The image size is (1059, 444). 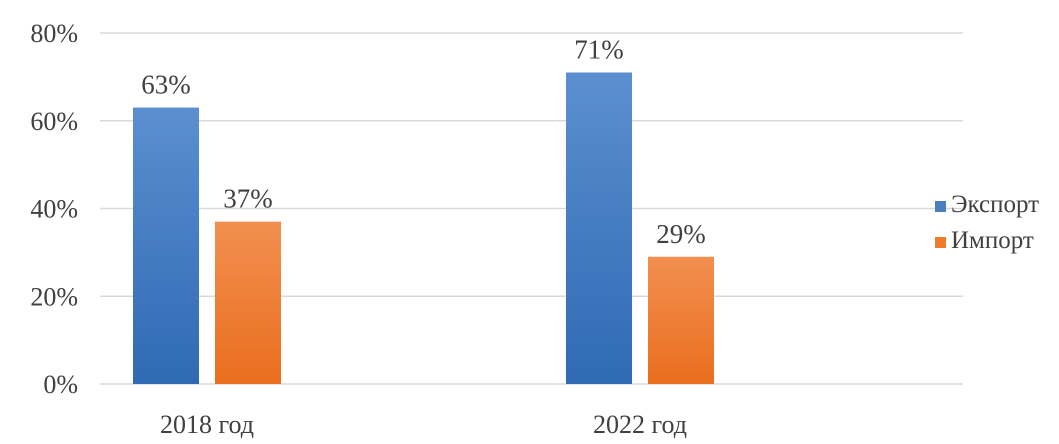 What do you see at coordinates (681, 234) in the screenshot?
I see `data-label: 29%` at bounding box center [681, 234].